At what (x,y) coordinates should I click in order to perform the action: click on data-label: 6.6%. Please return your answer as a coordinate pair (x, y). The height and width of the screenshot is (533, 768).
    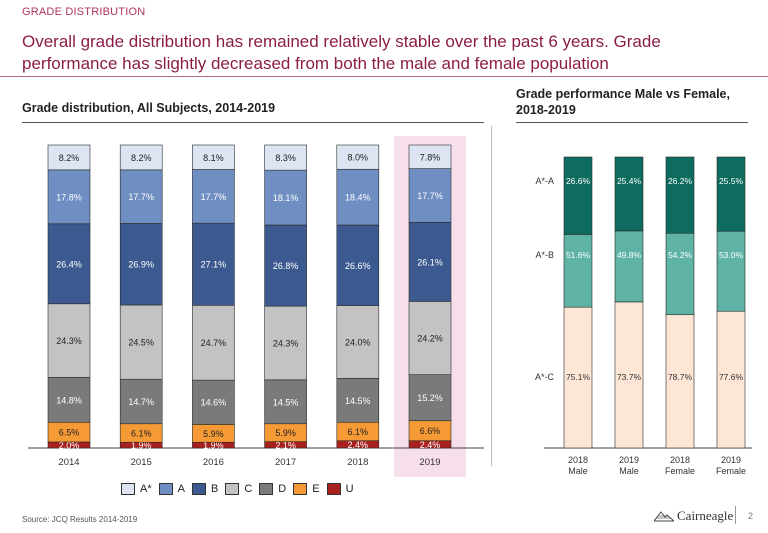
    Looking at the image, I should click on (430, 431).